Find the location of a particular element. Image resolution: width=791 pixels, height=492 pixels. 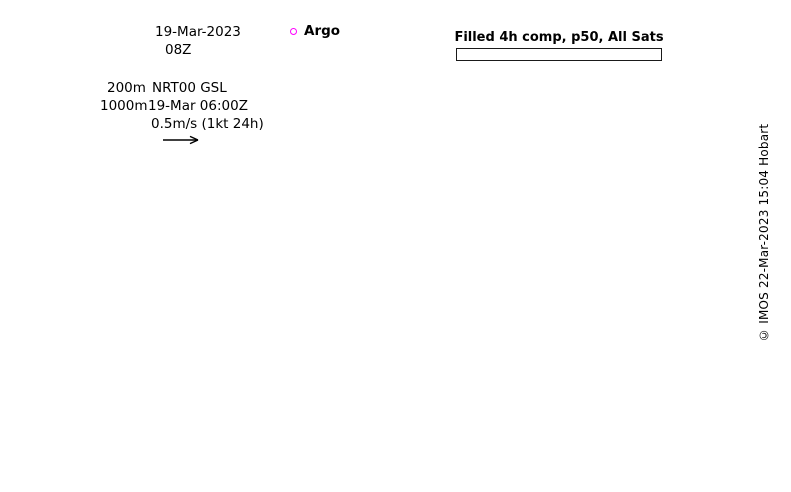

argo-marker-icon is located at coordinates (293, 31).